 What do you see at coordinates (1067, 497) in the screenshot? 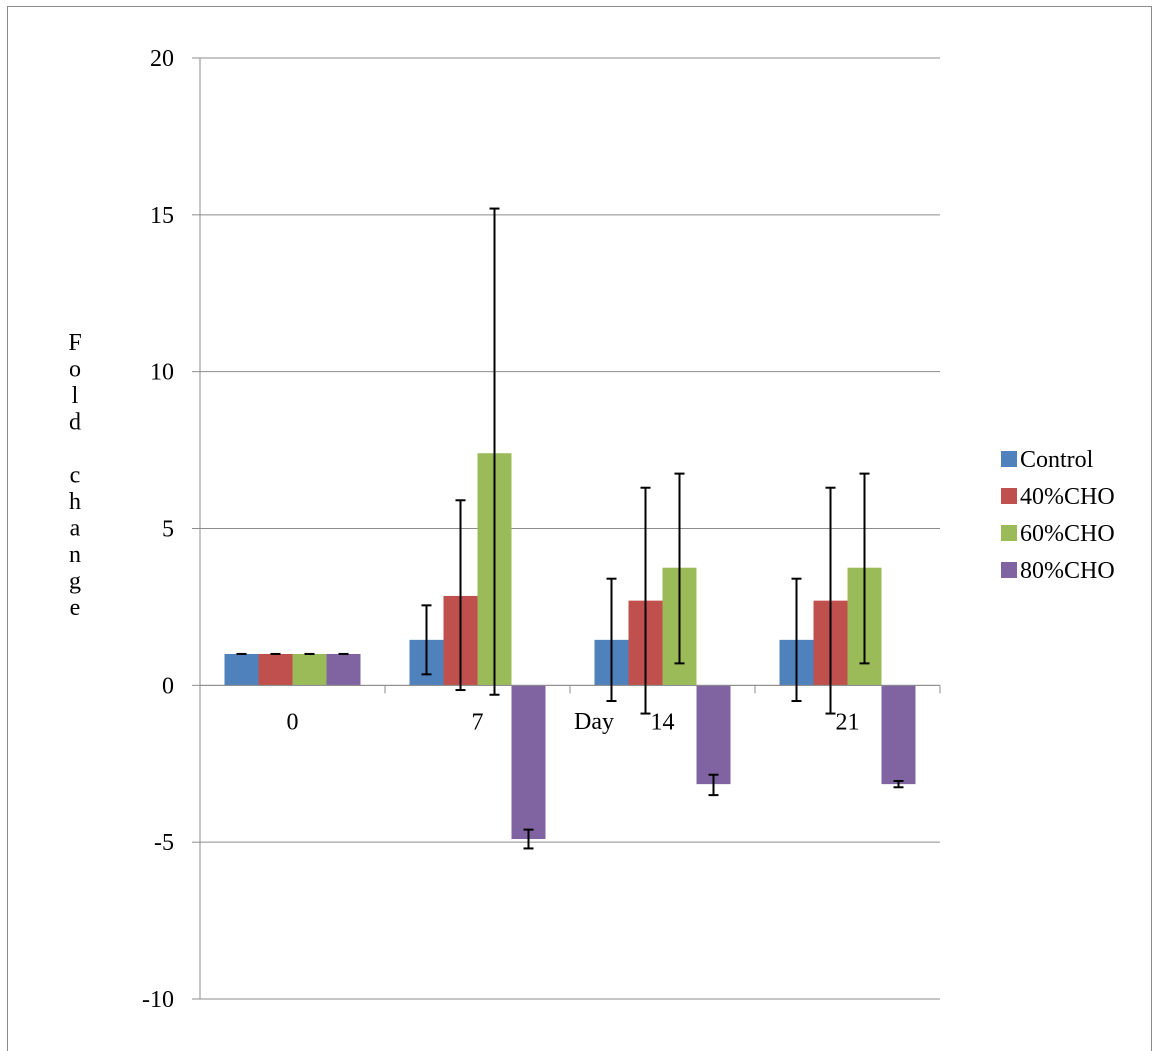
I see `legend-label: 40%CHO` at bounding box center [1067, 497].